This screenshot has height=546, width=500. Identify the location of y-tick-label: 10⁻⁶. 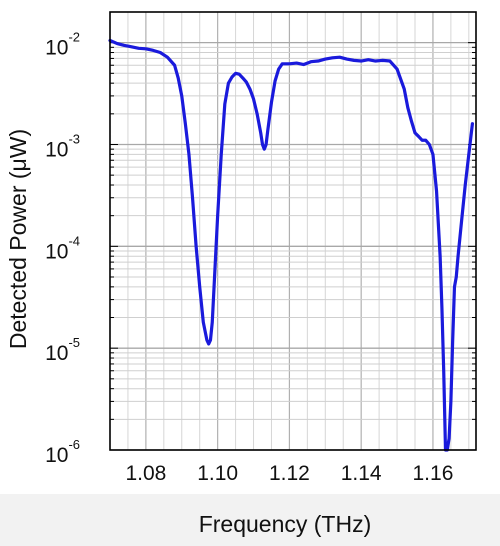
(62, 452).